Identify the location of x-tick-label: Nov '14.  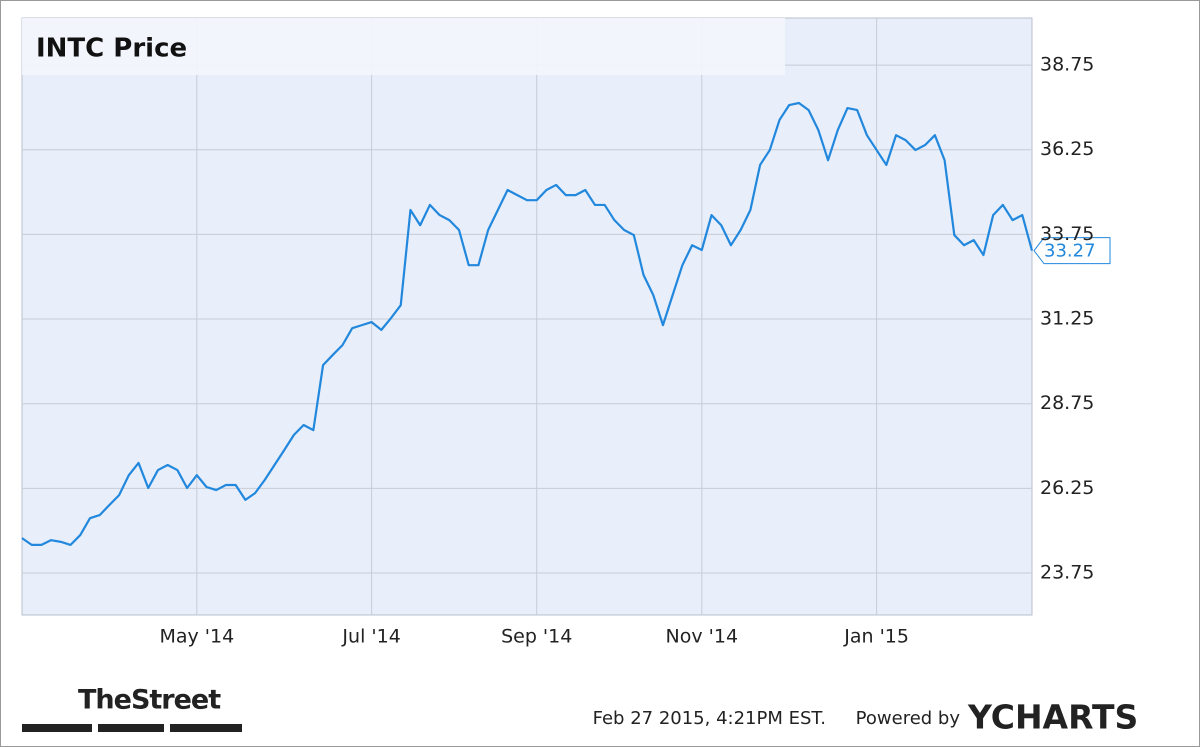
(702, 637).